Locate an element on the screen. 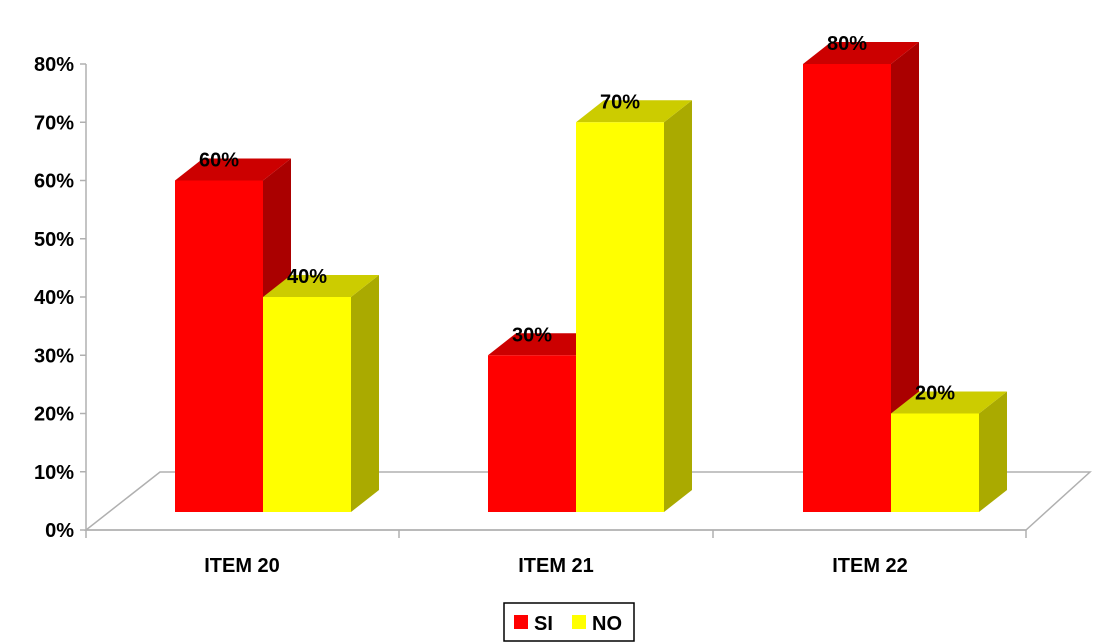 This screenshot has width=1107, height=644. y-tick-label: 40% is located at coordinates (54, 298).